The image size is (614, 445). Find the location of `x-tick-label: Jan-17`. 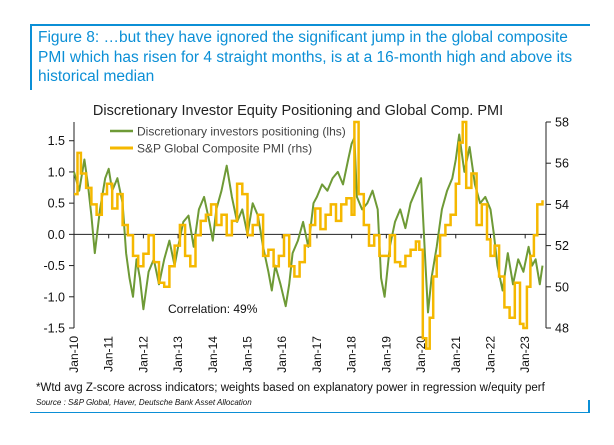

x-tick-label: Jan-17 is located at coordinates (317, 354).